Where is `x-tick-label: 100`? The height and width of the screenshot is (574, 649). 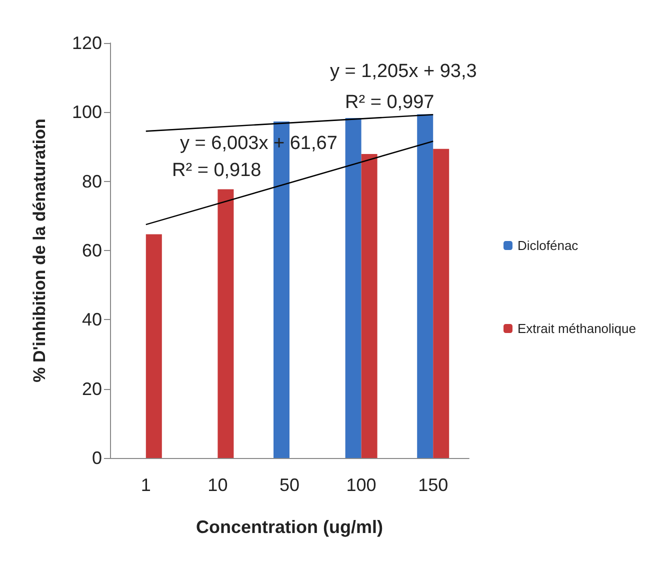
x-tick-label: 100 is located at coordinates (361, 485).